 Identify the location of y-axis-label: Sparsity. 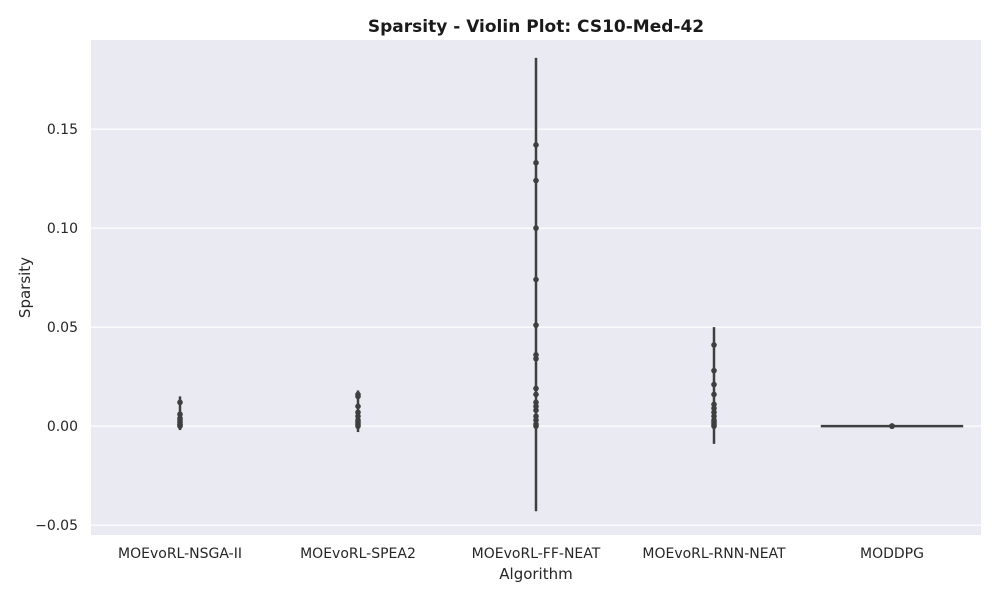
(25, 287).